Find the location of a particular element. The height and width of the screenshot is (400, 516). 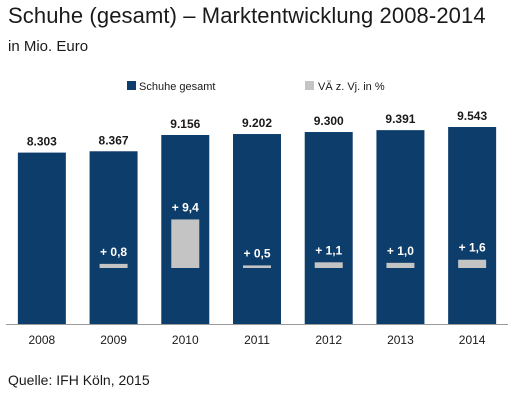

bar-2008 is located at coordinates (41, 238).